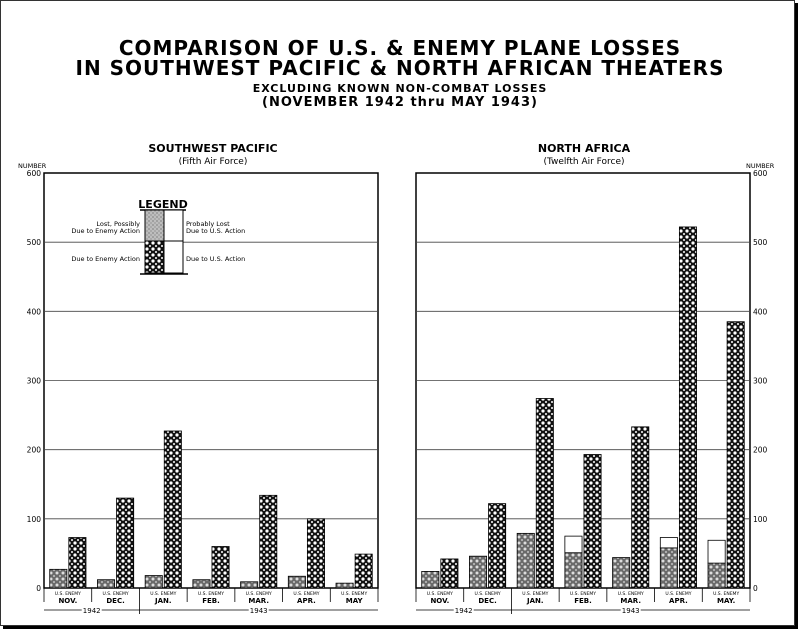 The height and width of the screenshot is (631, 800). I want to click on legend-label-enemy-probable-1: Probably Lost, so click(208, 224).